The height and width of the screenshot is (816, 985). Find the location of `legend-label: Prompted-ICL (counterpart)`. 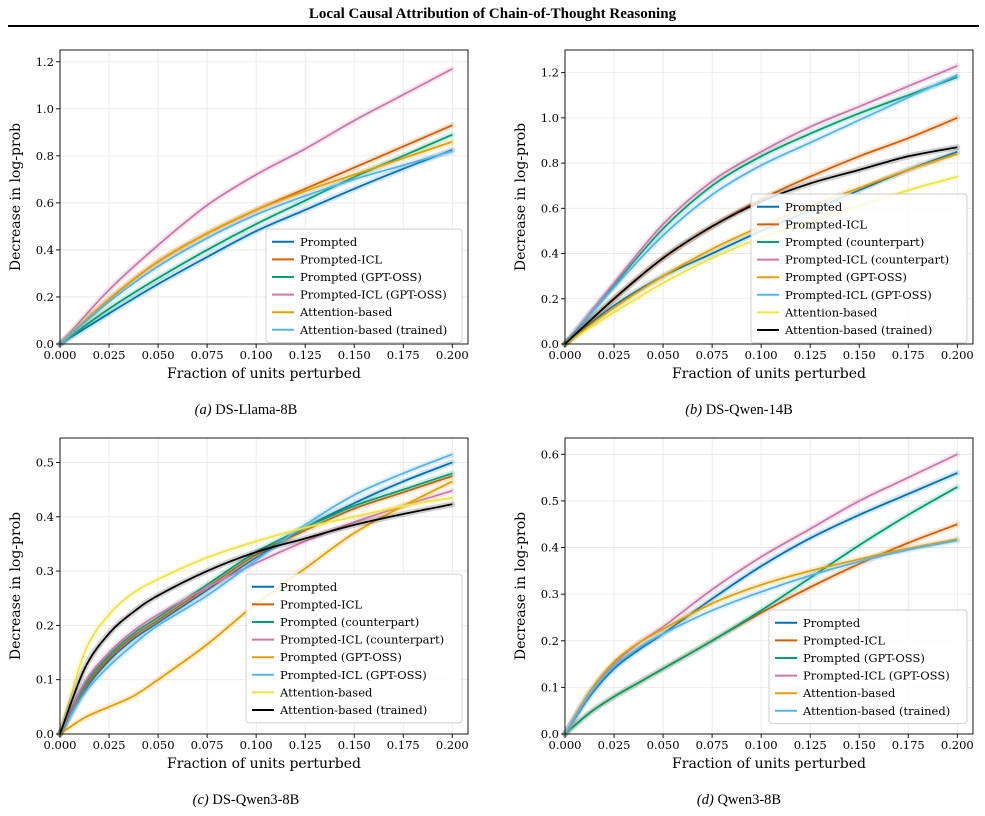

legend-label: Prompted-ICL (counterpart) is located at coordinates (362, 640).